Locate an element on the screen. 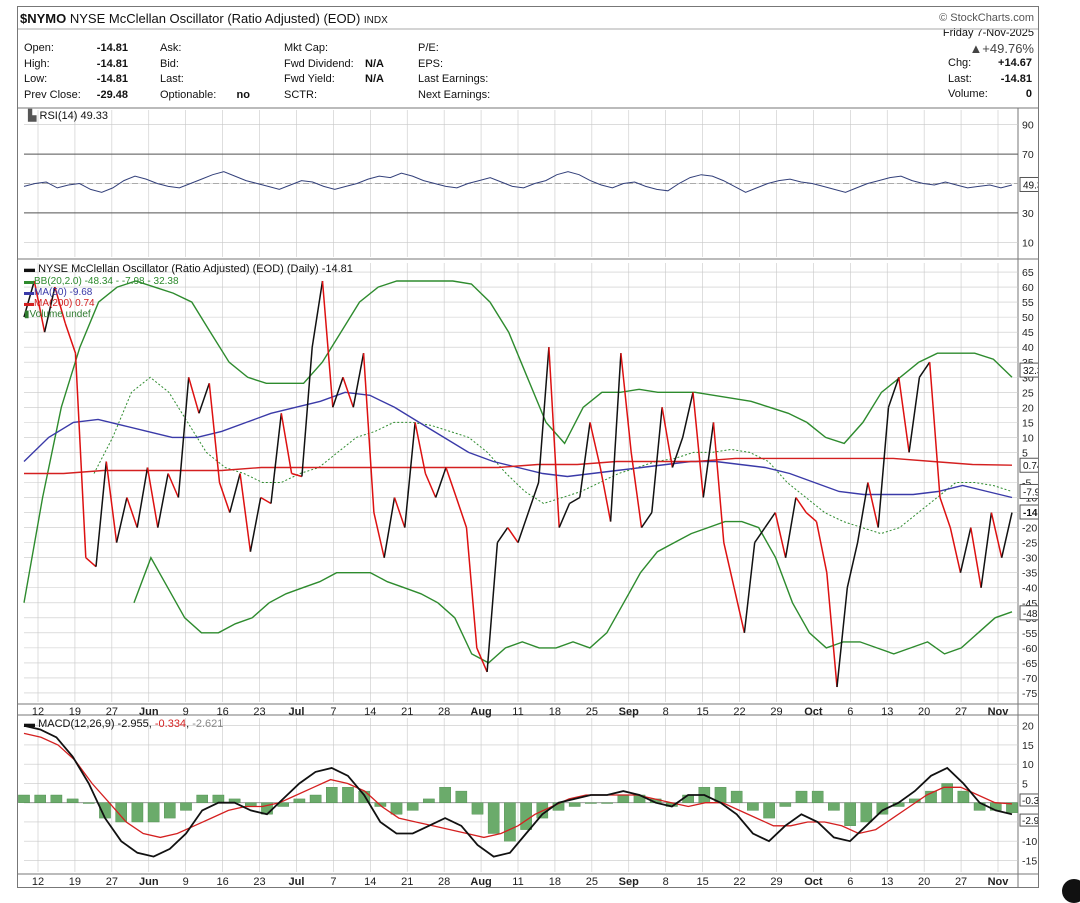  quote-label: Volume: is located at coordinates (968, 94).